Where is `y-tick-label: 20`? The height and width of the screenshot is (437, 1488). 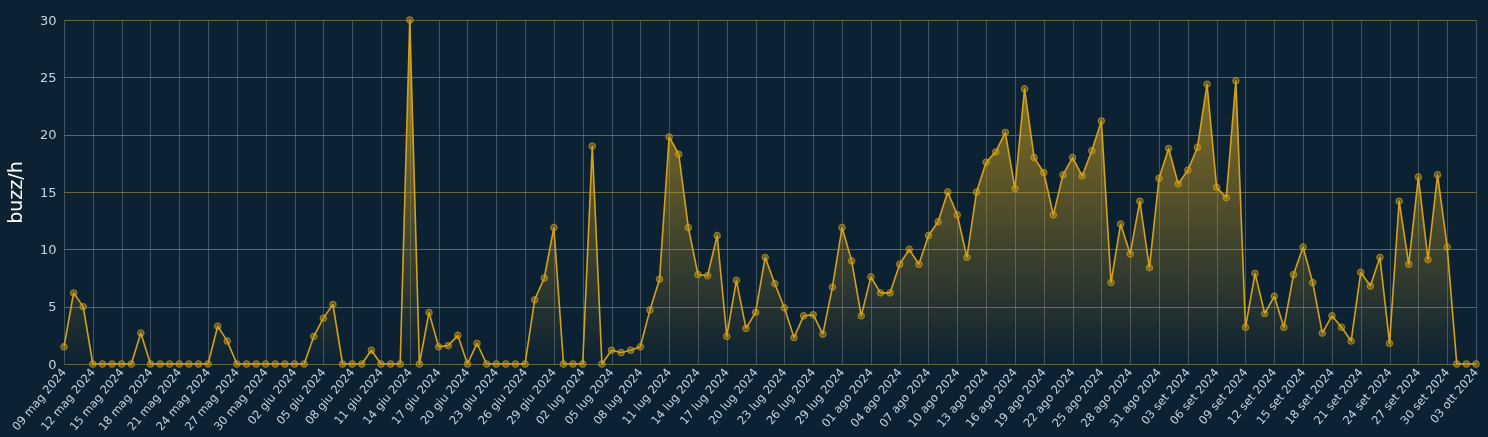 y-tick-label: 20 is located at coordinates (48, 135).